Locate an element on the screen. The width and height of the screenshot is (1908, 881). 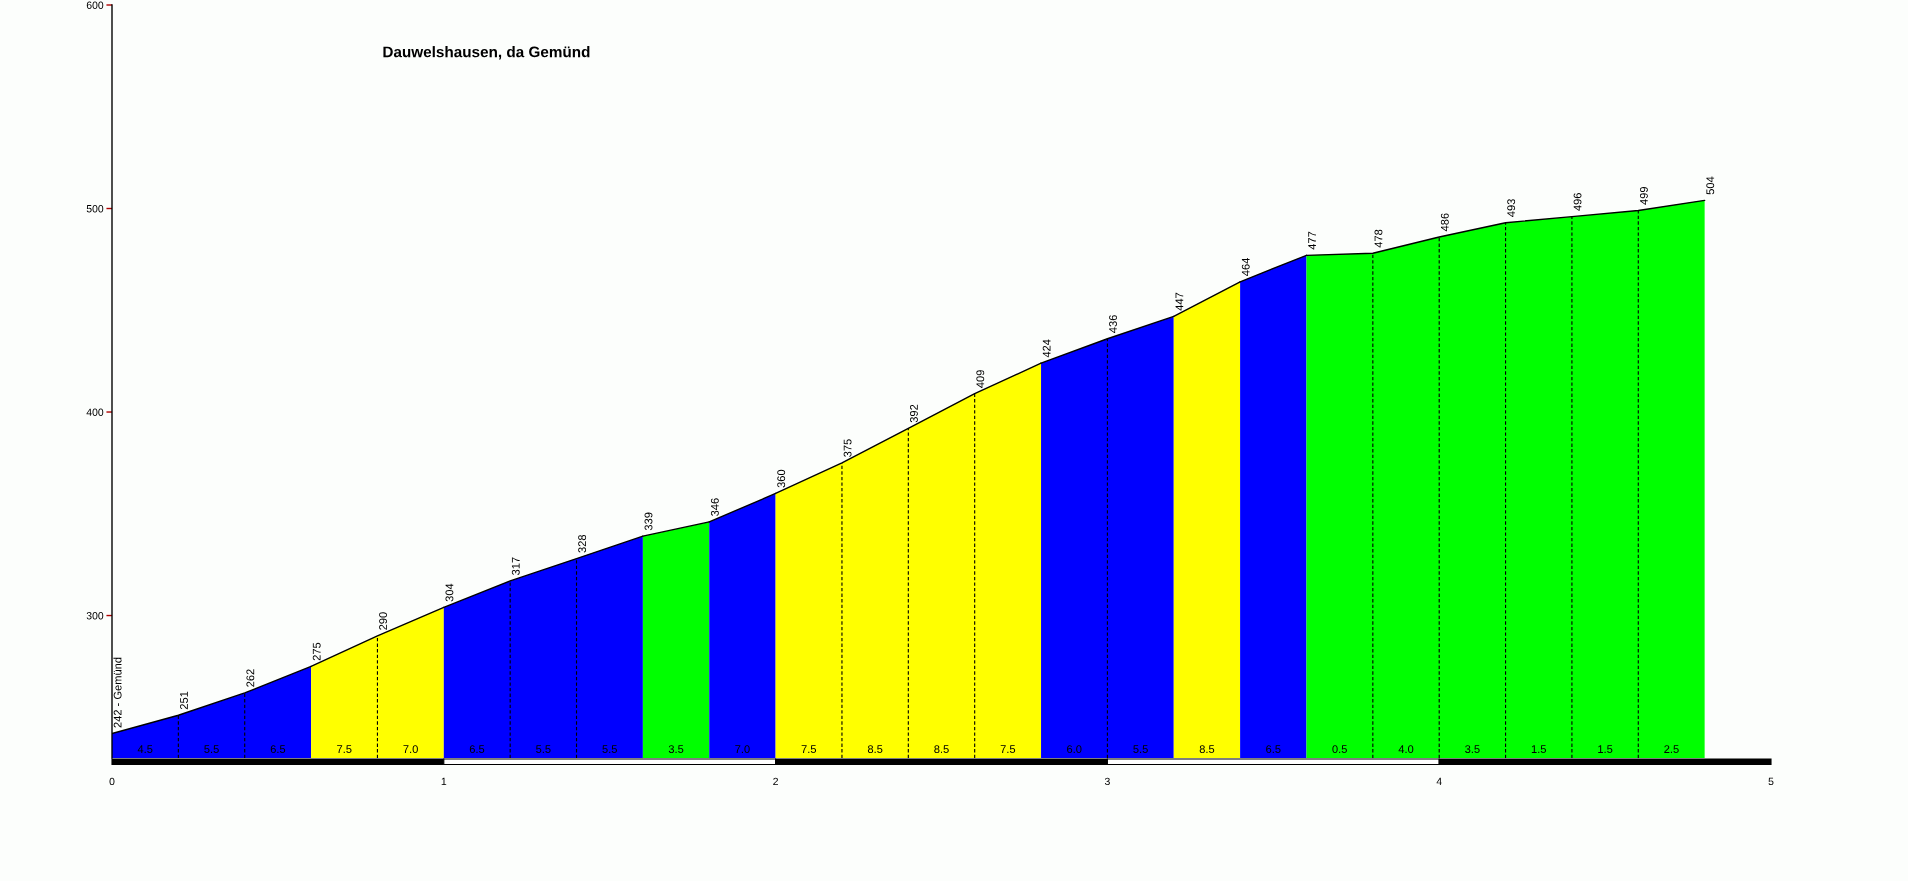
x-tick-label: 5 is located at coordinates (1771, 781).